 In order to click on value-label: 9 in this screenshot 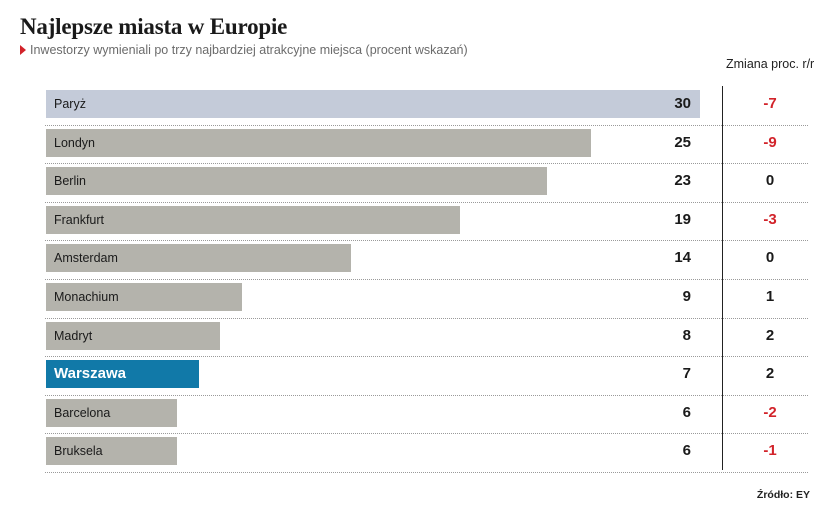, I will do `click(686, 296)`.